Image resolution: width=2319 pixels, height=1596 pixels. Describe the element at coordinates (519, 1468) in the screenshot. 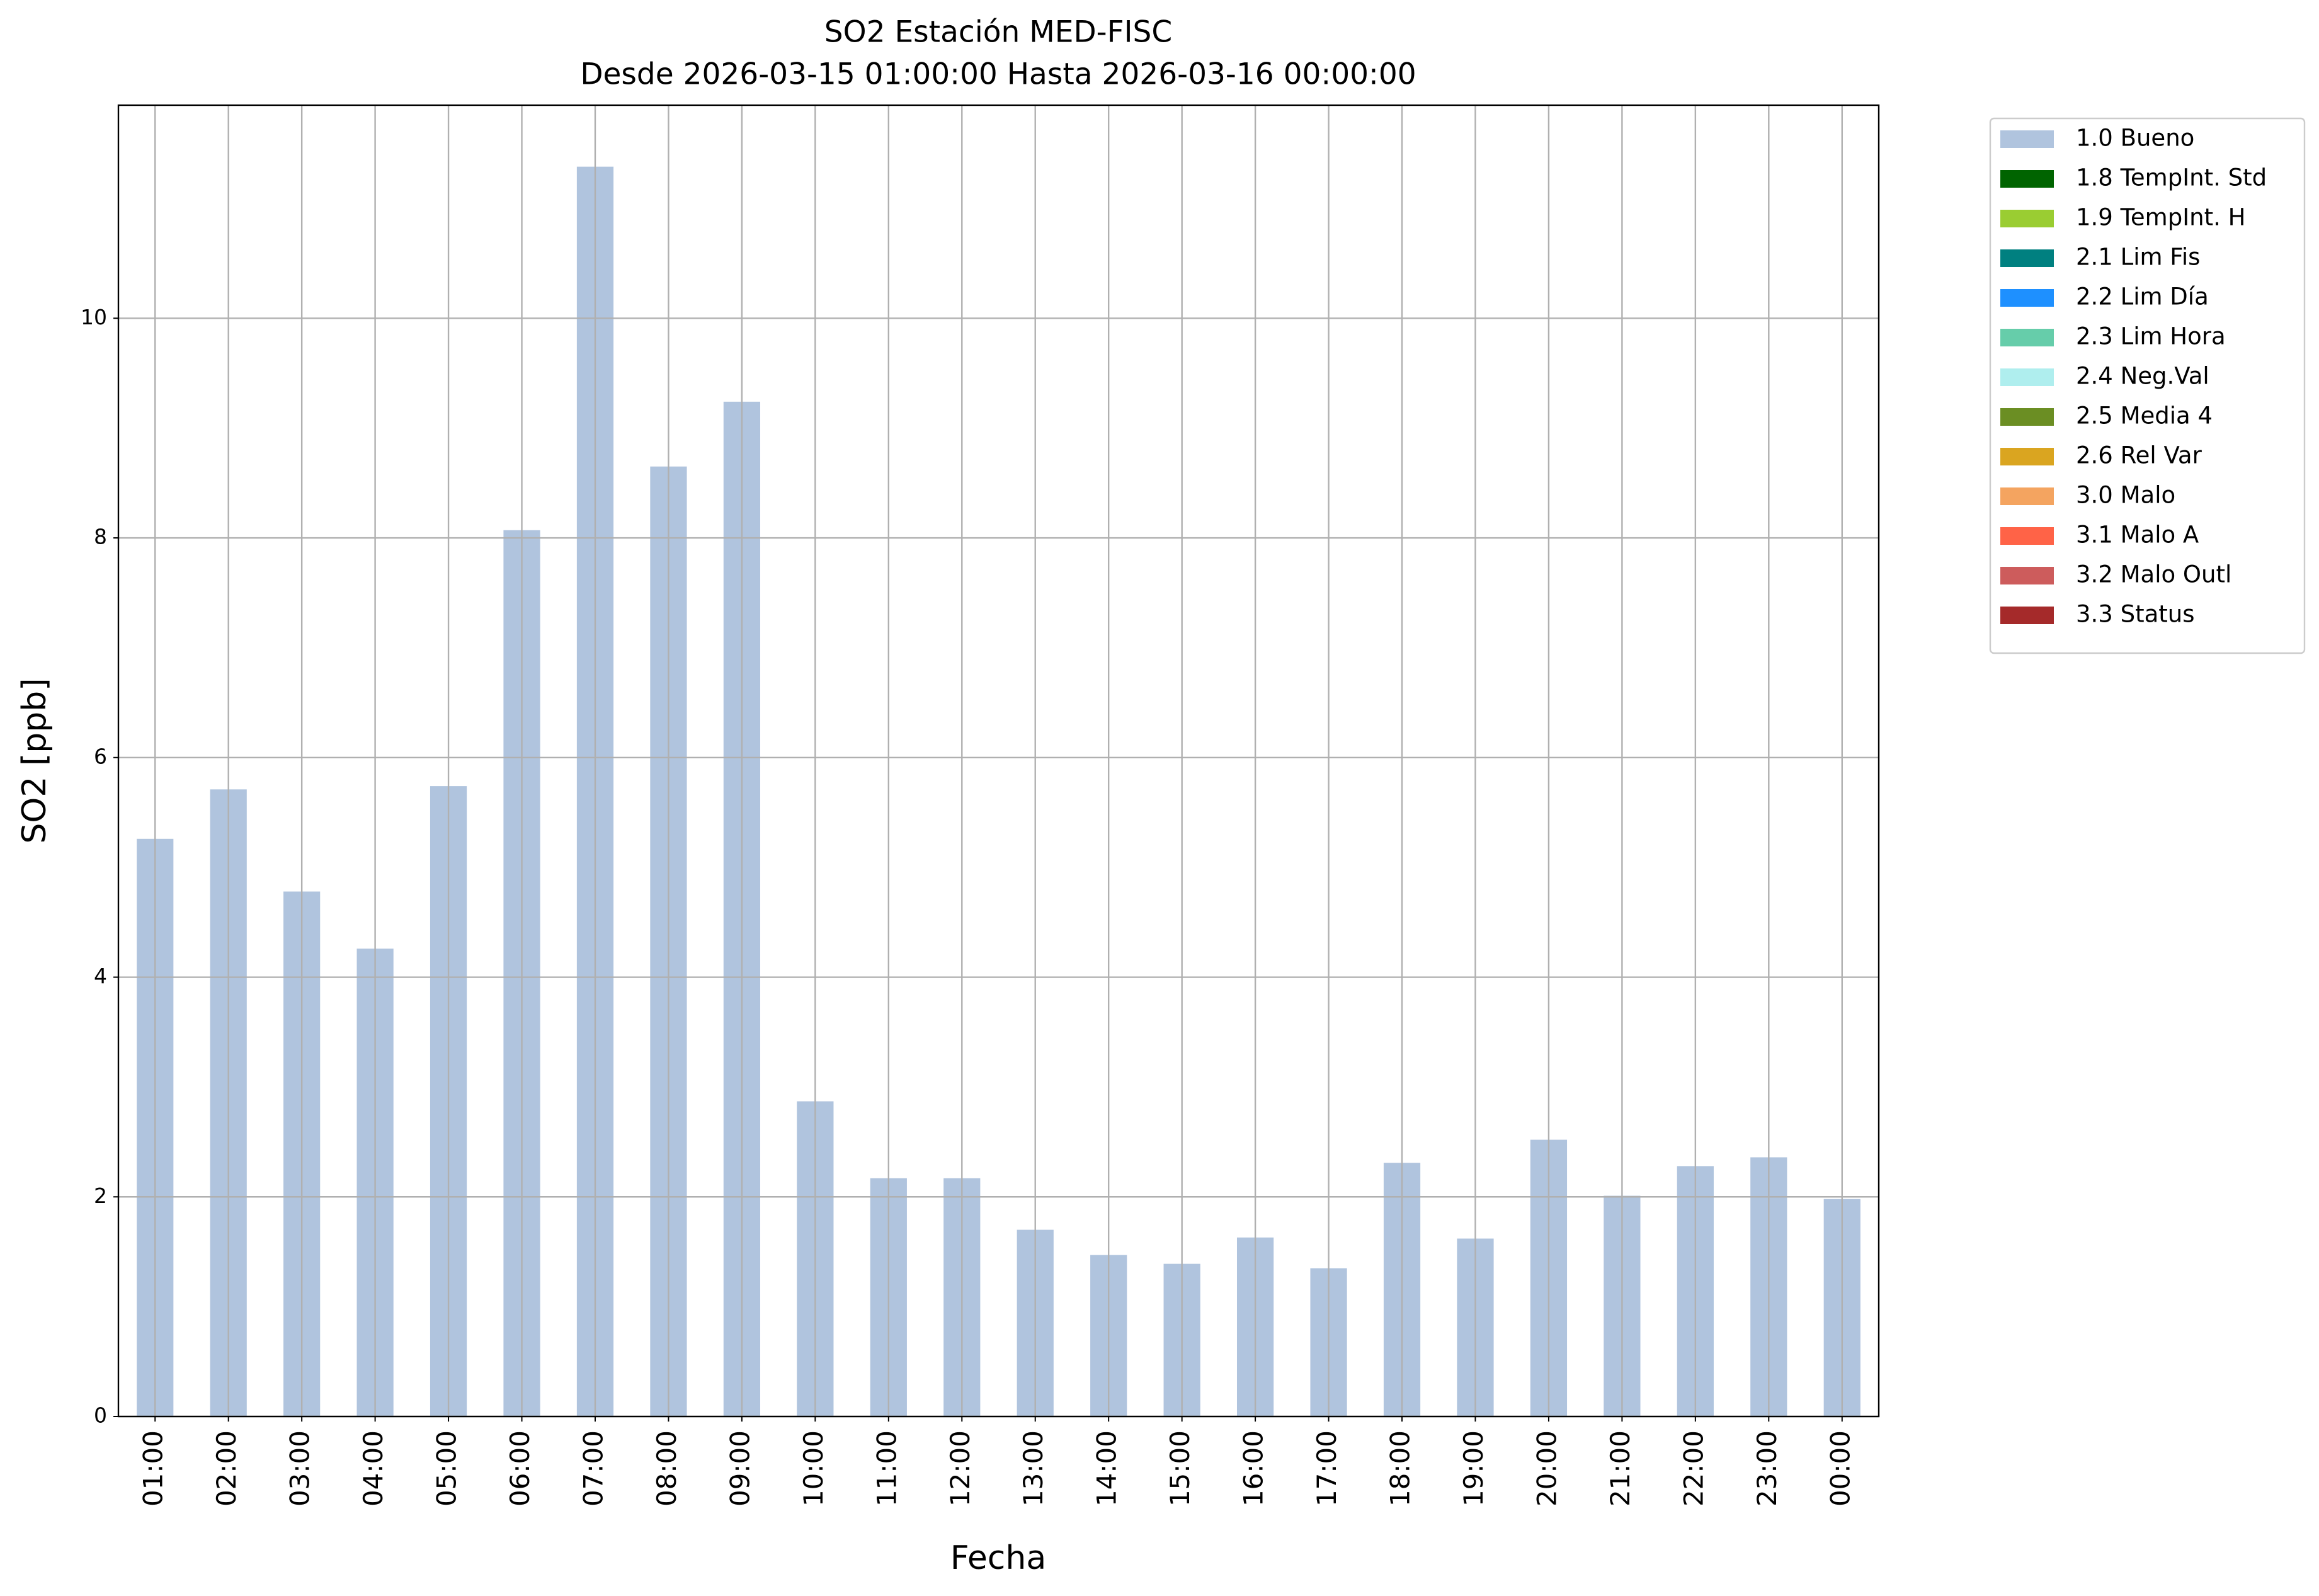

I see `x-tick-label: 06:00` at that location.